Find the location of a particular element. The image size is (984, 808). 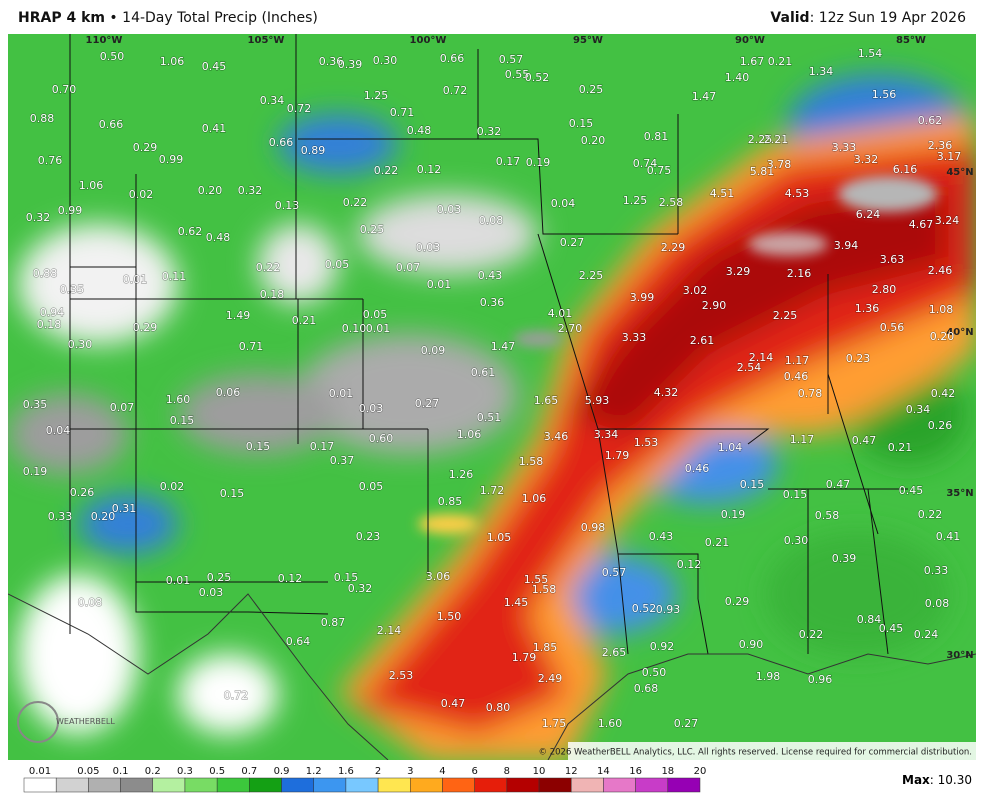

precip-value: 1.34 is located at coordinates (821, 71).